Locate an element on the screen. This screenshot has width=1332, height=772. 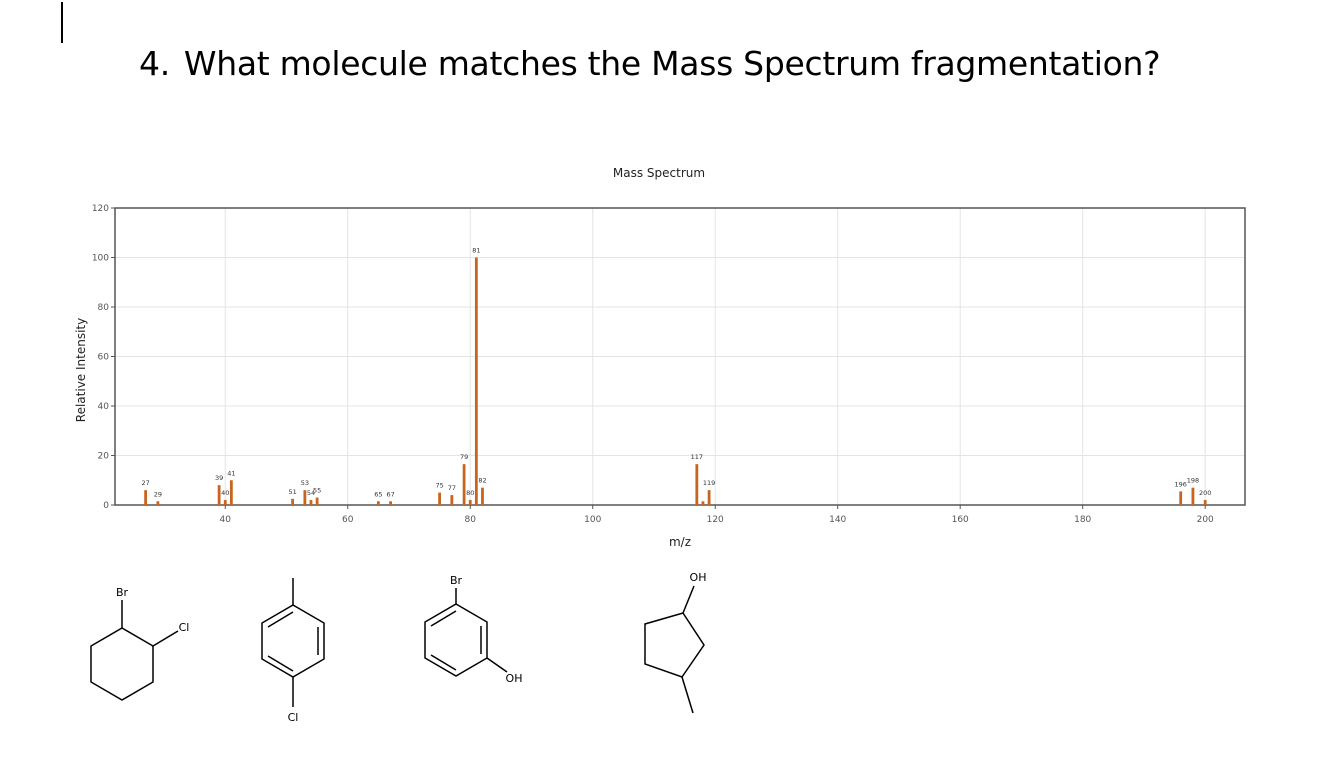
molecule-4-label-oh: OH is located at coordinates (698, 577).